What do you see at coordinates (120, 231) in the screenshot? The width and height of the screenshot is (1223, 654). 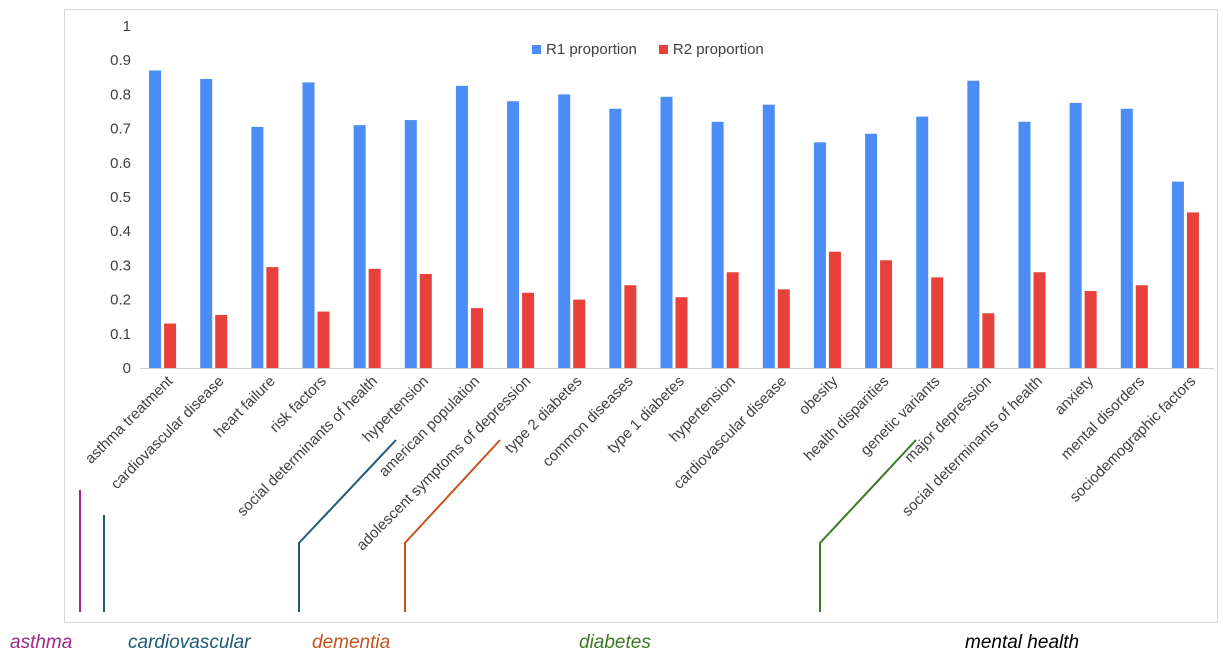 I see `y-tick-label: 0.4` at bounding box center [120, 231].